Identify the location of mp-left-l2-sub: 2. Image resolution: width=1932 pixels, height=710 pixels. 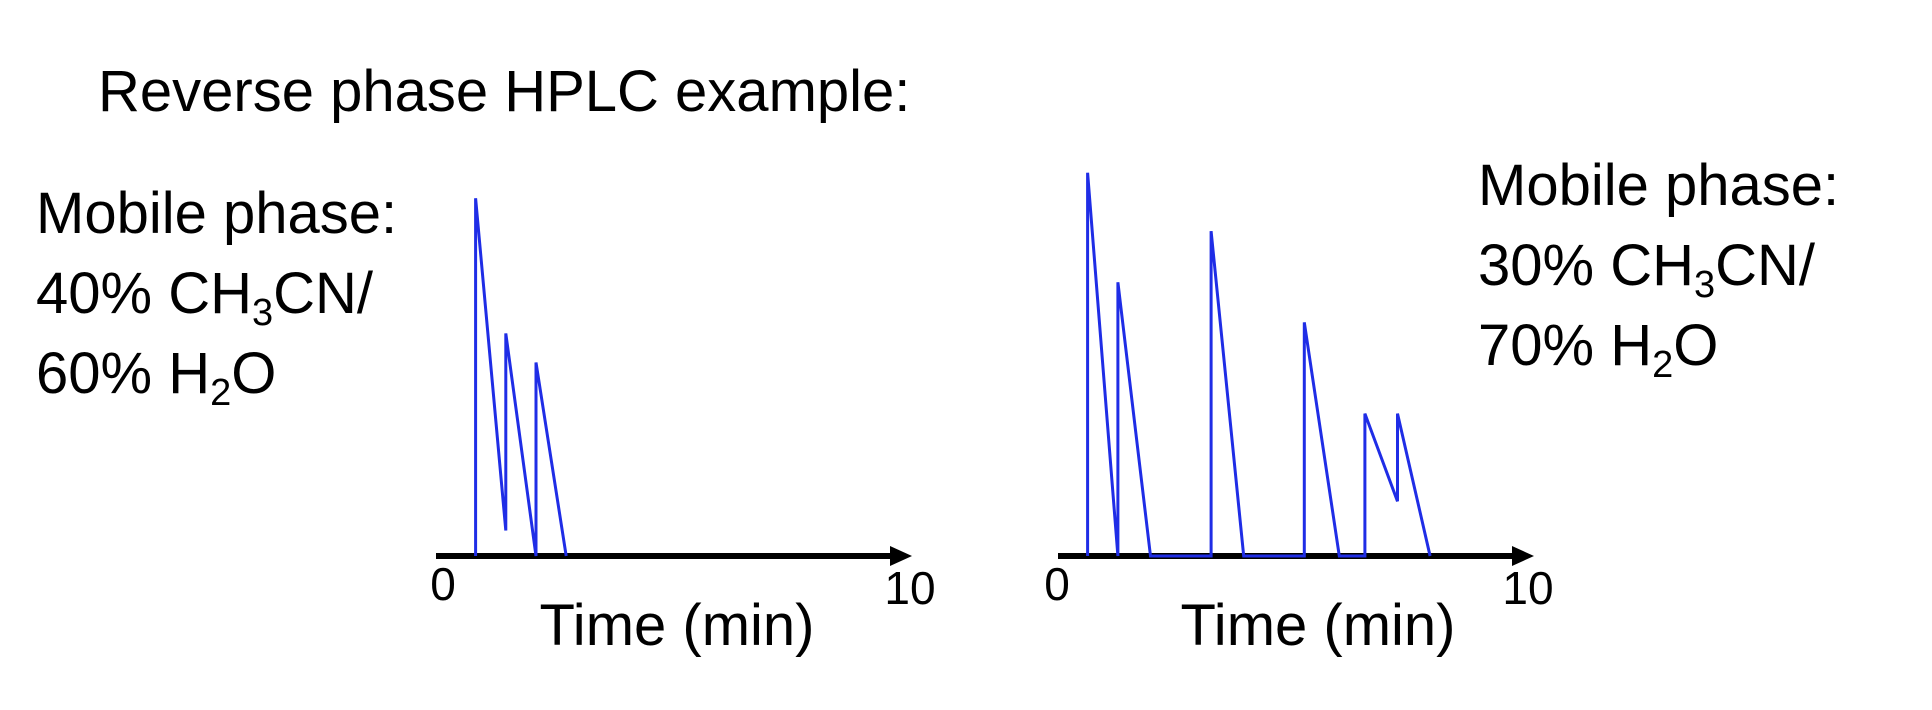
(221, 393).